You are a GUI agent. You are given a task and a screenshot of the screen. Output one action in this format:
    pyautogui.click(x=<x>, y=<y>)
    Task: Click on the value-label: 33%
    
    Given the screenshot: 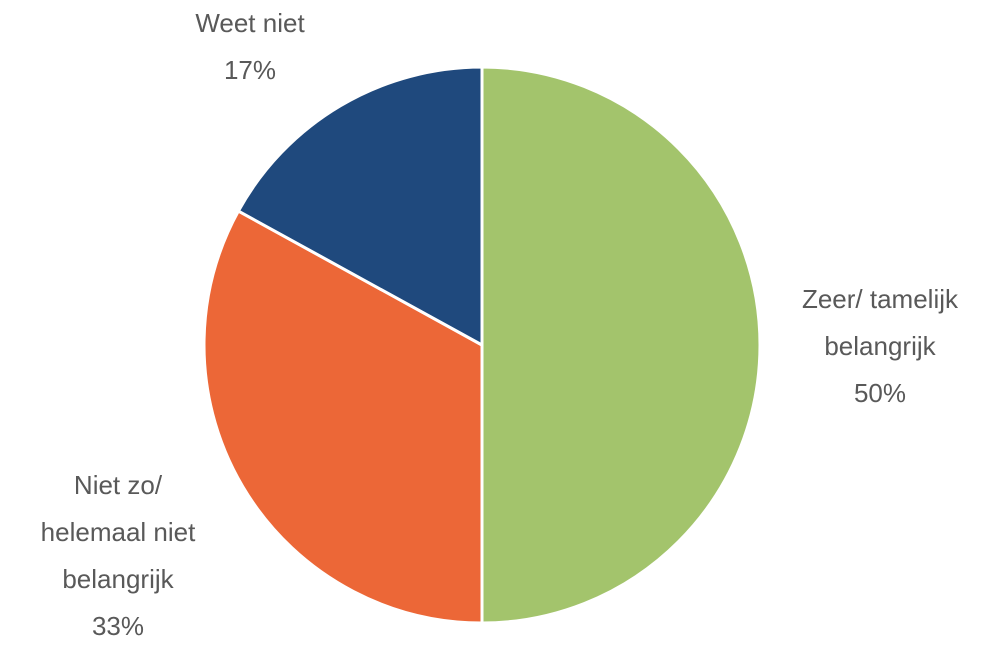 What is the action you would take?
    pyautogui.click(x=118, y=626)
    